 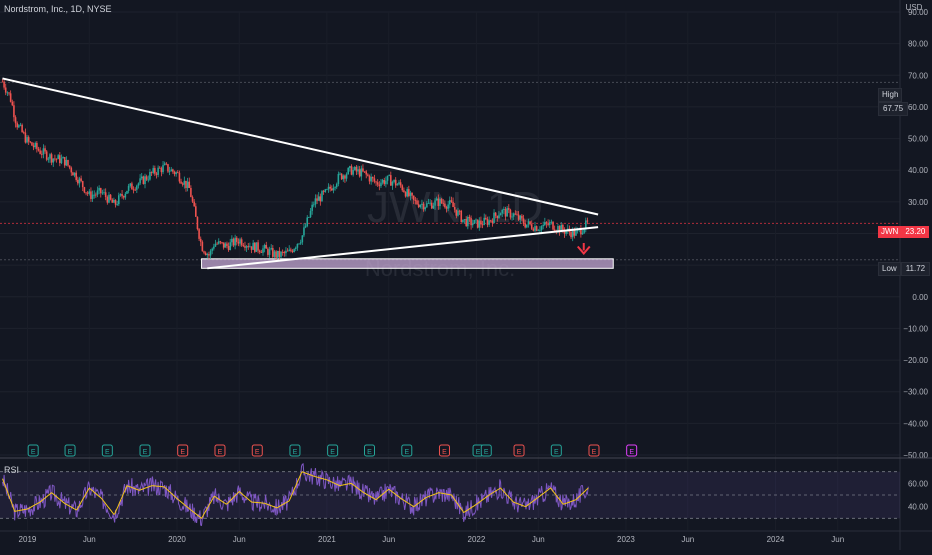 I want to click on down-arrow-head, so click(x=583, y=250).